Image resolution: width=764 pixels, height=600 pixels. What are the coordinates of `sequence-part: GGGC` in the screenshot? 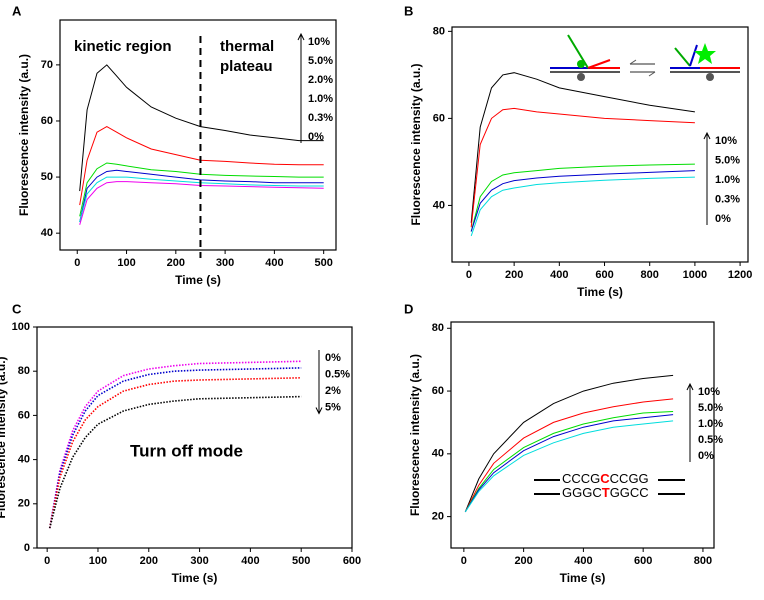 It's located at (582, 492).